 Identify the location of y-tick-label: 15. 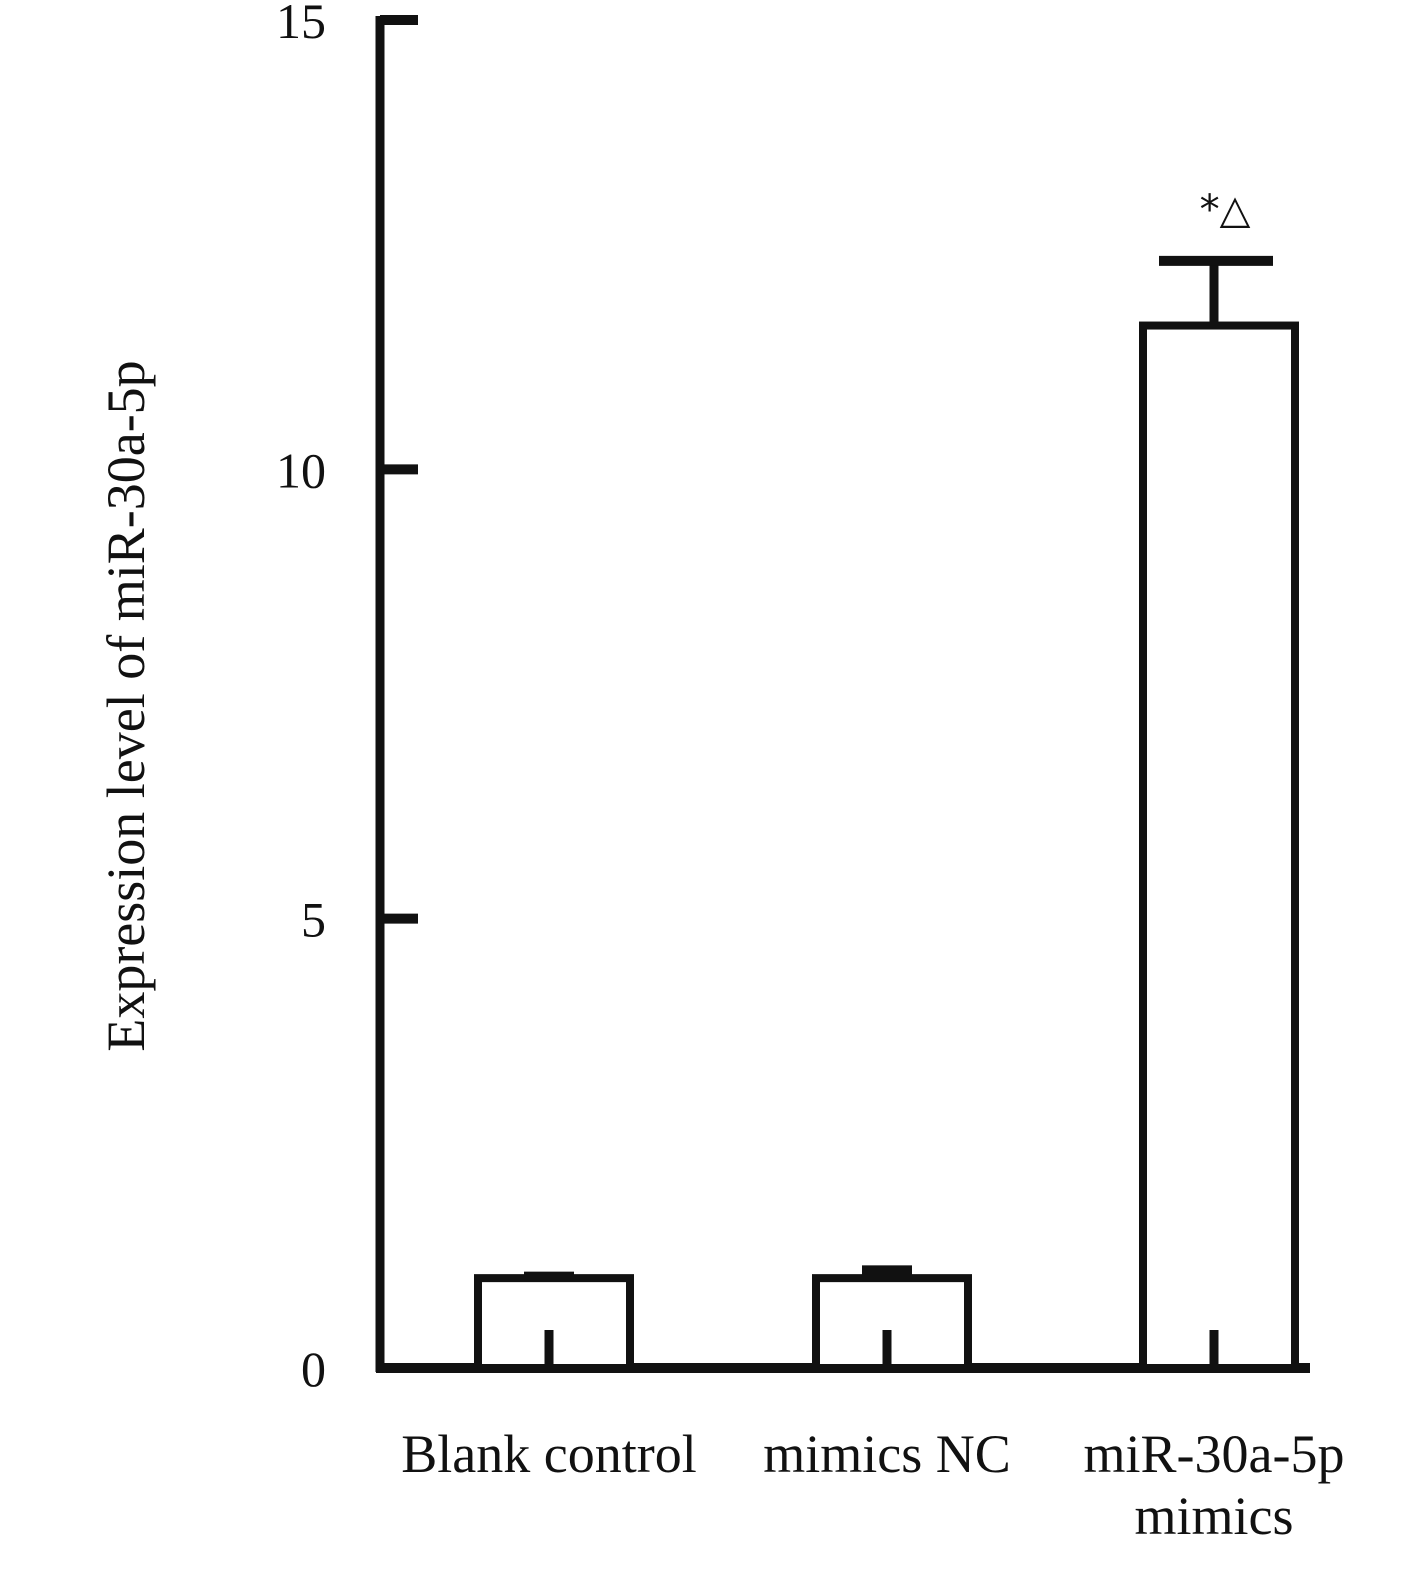
(301, 24).